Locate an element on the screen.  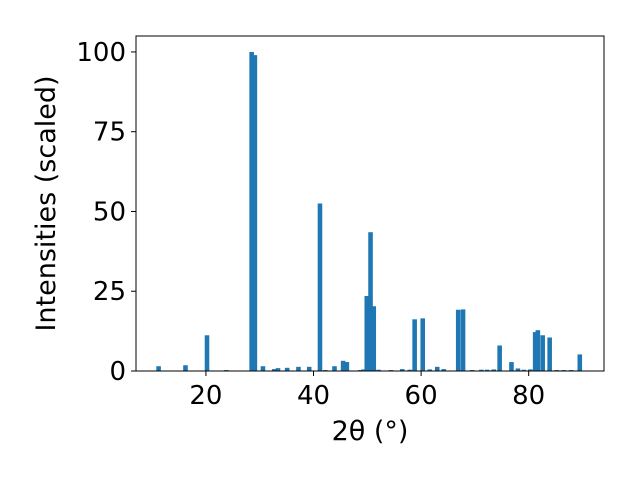
x-tick-label: 40 is located at coordinates (313, 396).